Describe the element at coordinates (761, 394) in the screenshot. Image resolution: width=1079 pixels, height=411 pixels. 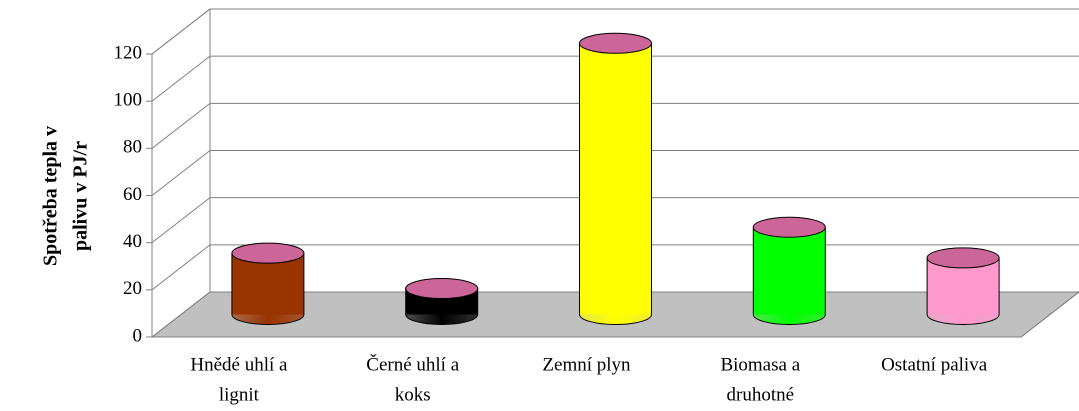
I see `x-tick-label: druhotné` at that location.